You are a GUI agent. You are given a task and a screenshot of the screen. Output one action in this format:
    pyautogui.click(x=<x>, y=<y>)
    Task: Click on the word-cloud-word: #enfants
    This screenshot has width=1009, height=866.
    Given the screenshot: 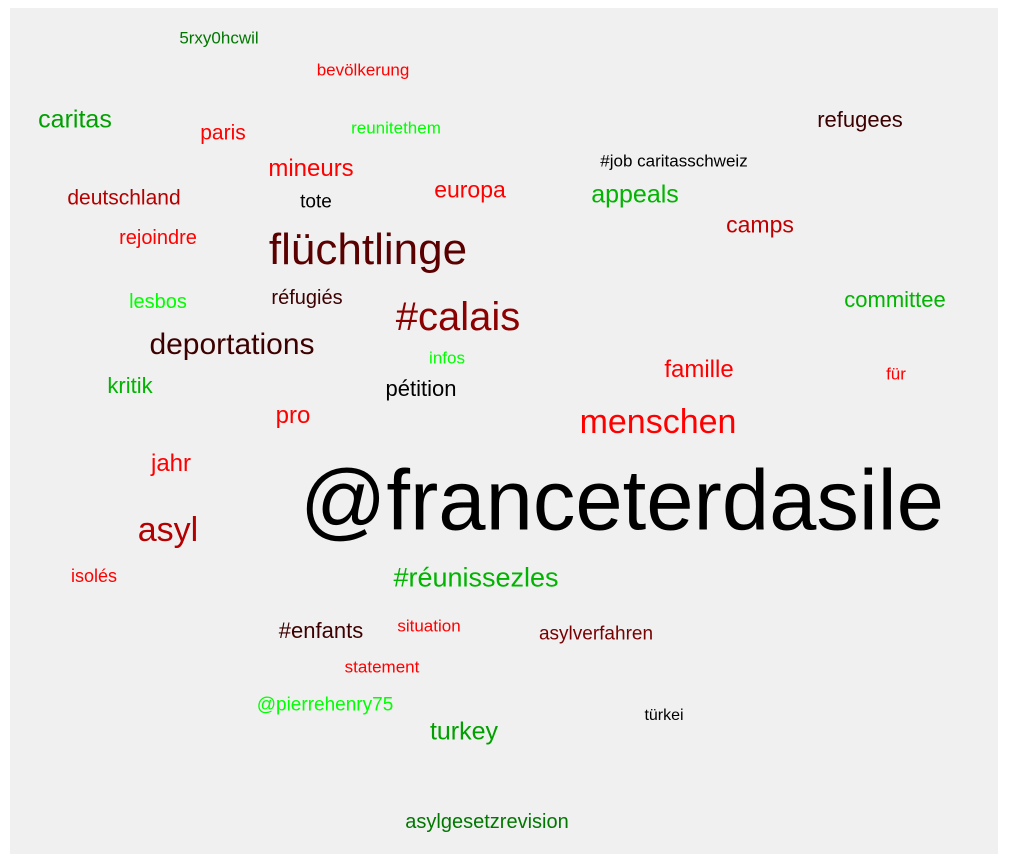 What is the action you would take?
    pyautogui.click(x=321, y=630)
    